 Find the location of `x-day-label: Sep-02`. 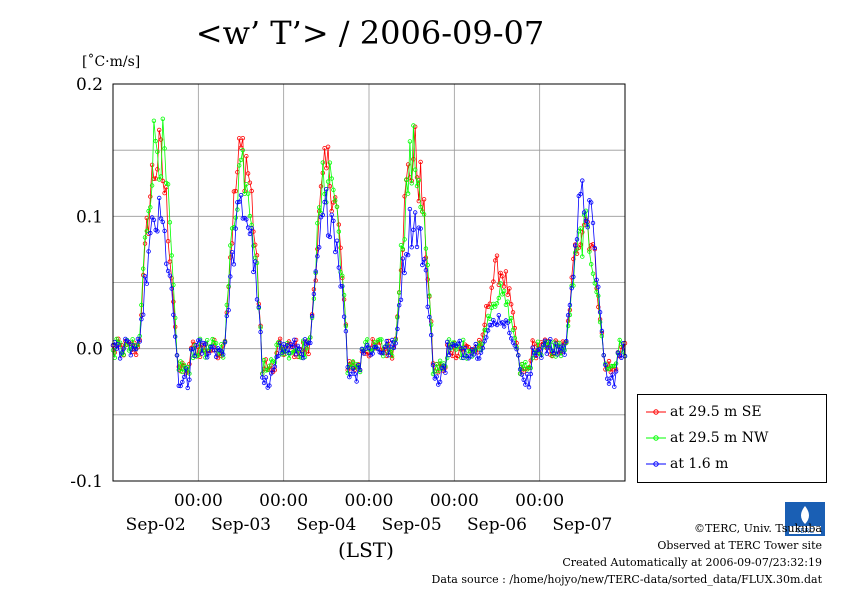

x-day-label: Sep-02 is located at coordinates (156, 525).